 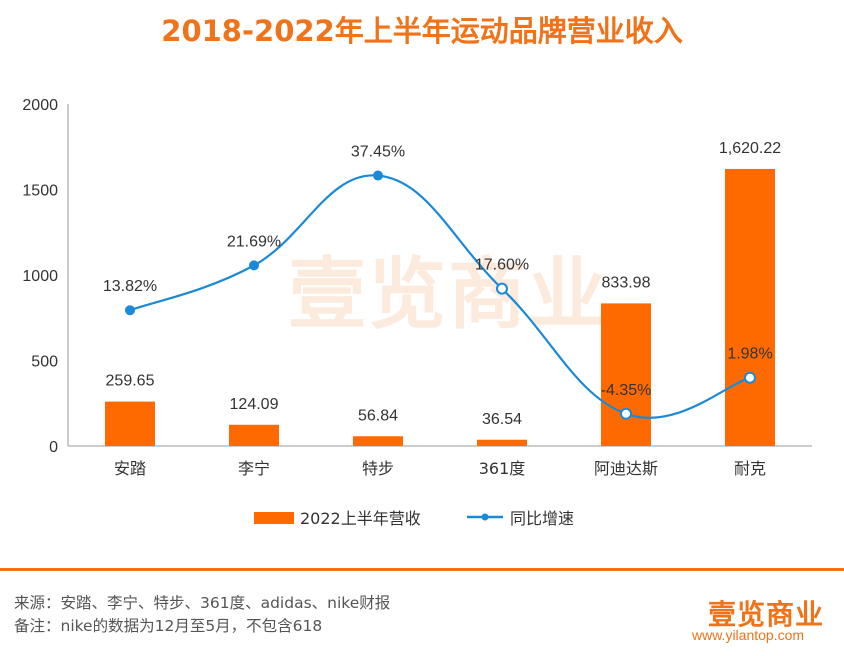 What do you see at coordinates (502, 265) in the screenshot?
I see `line-data-label: 17.60%` at bounding box center [502, 265].